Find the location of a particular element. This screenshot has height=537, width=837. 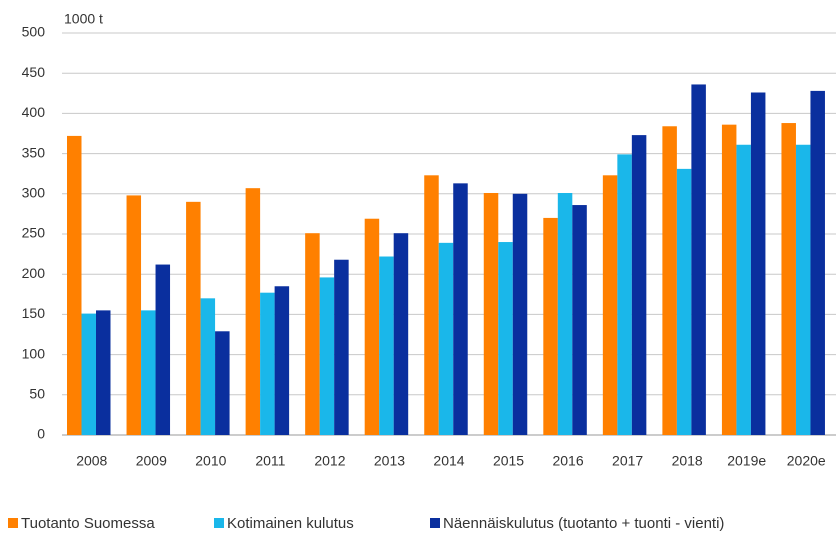

x-tick-label: 2014 is located at coordinates (448, 461).